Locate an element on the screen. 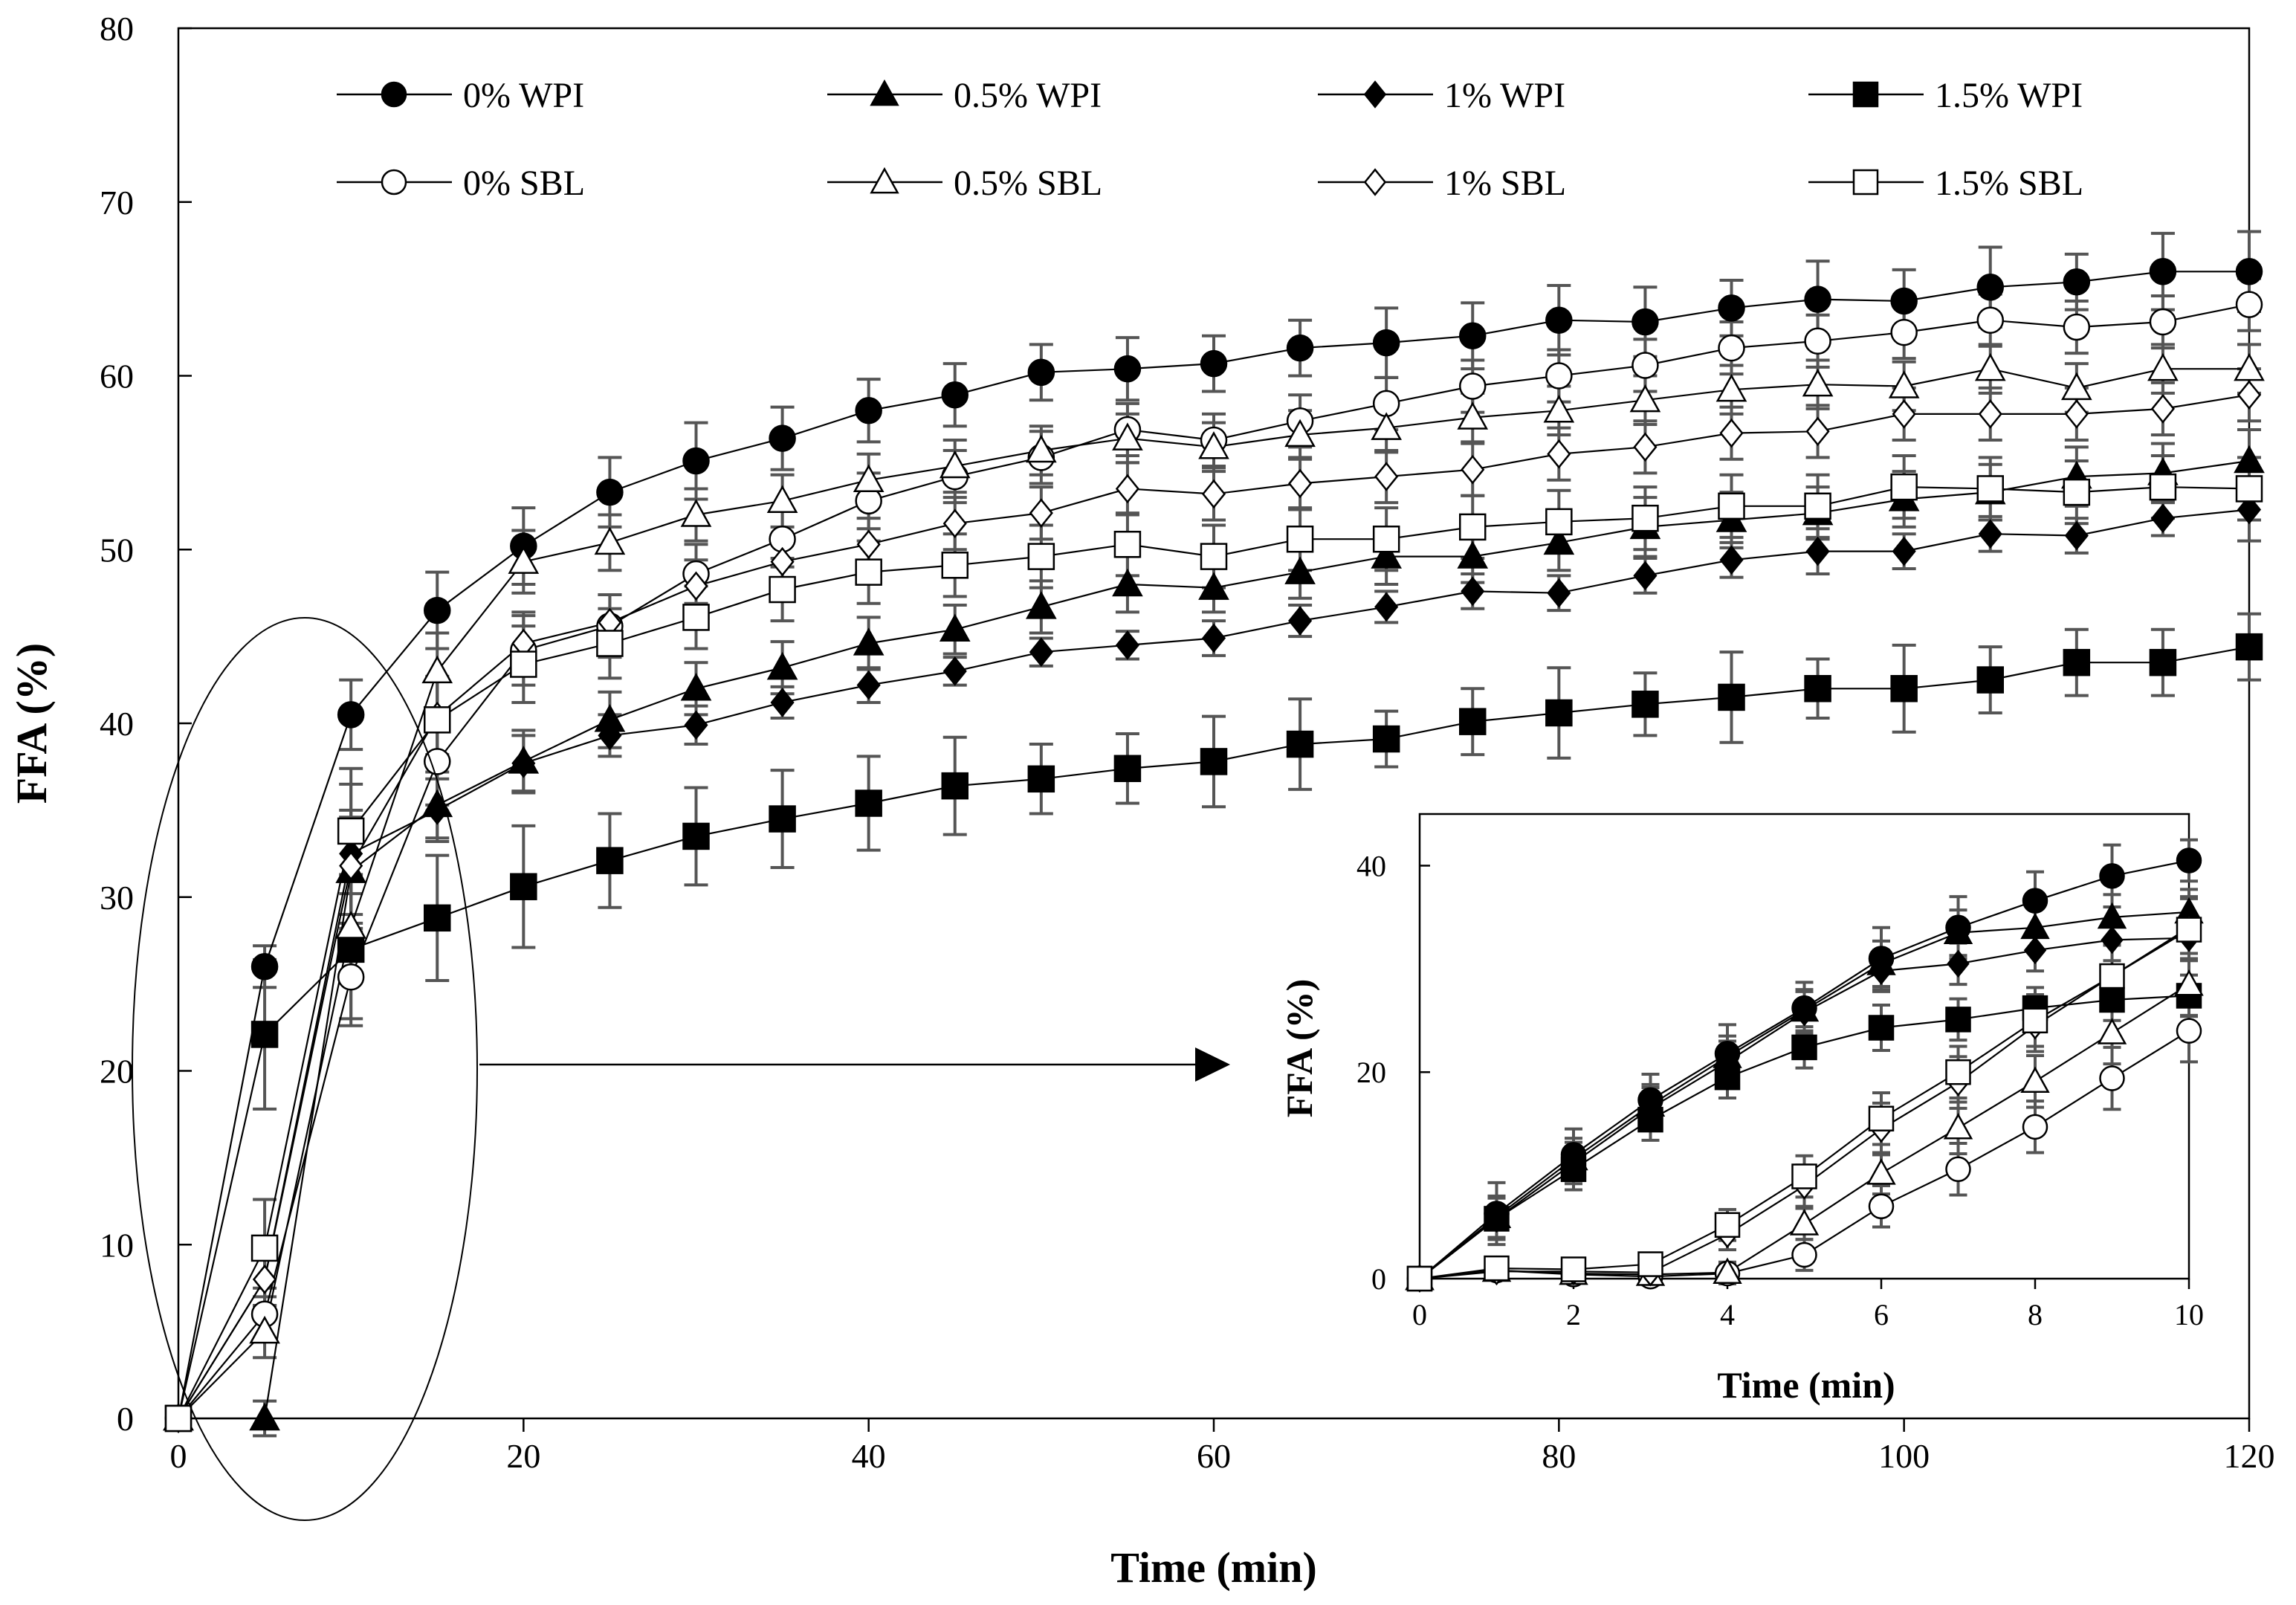 This screenshot has width=2296, height=1605. inset-y-axis: 0 20 40 is located at coordinates (1393, 1072).